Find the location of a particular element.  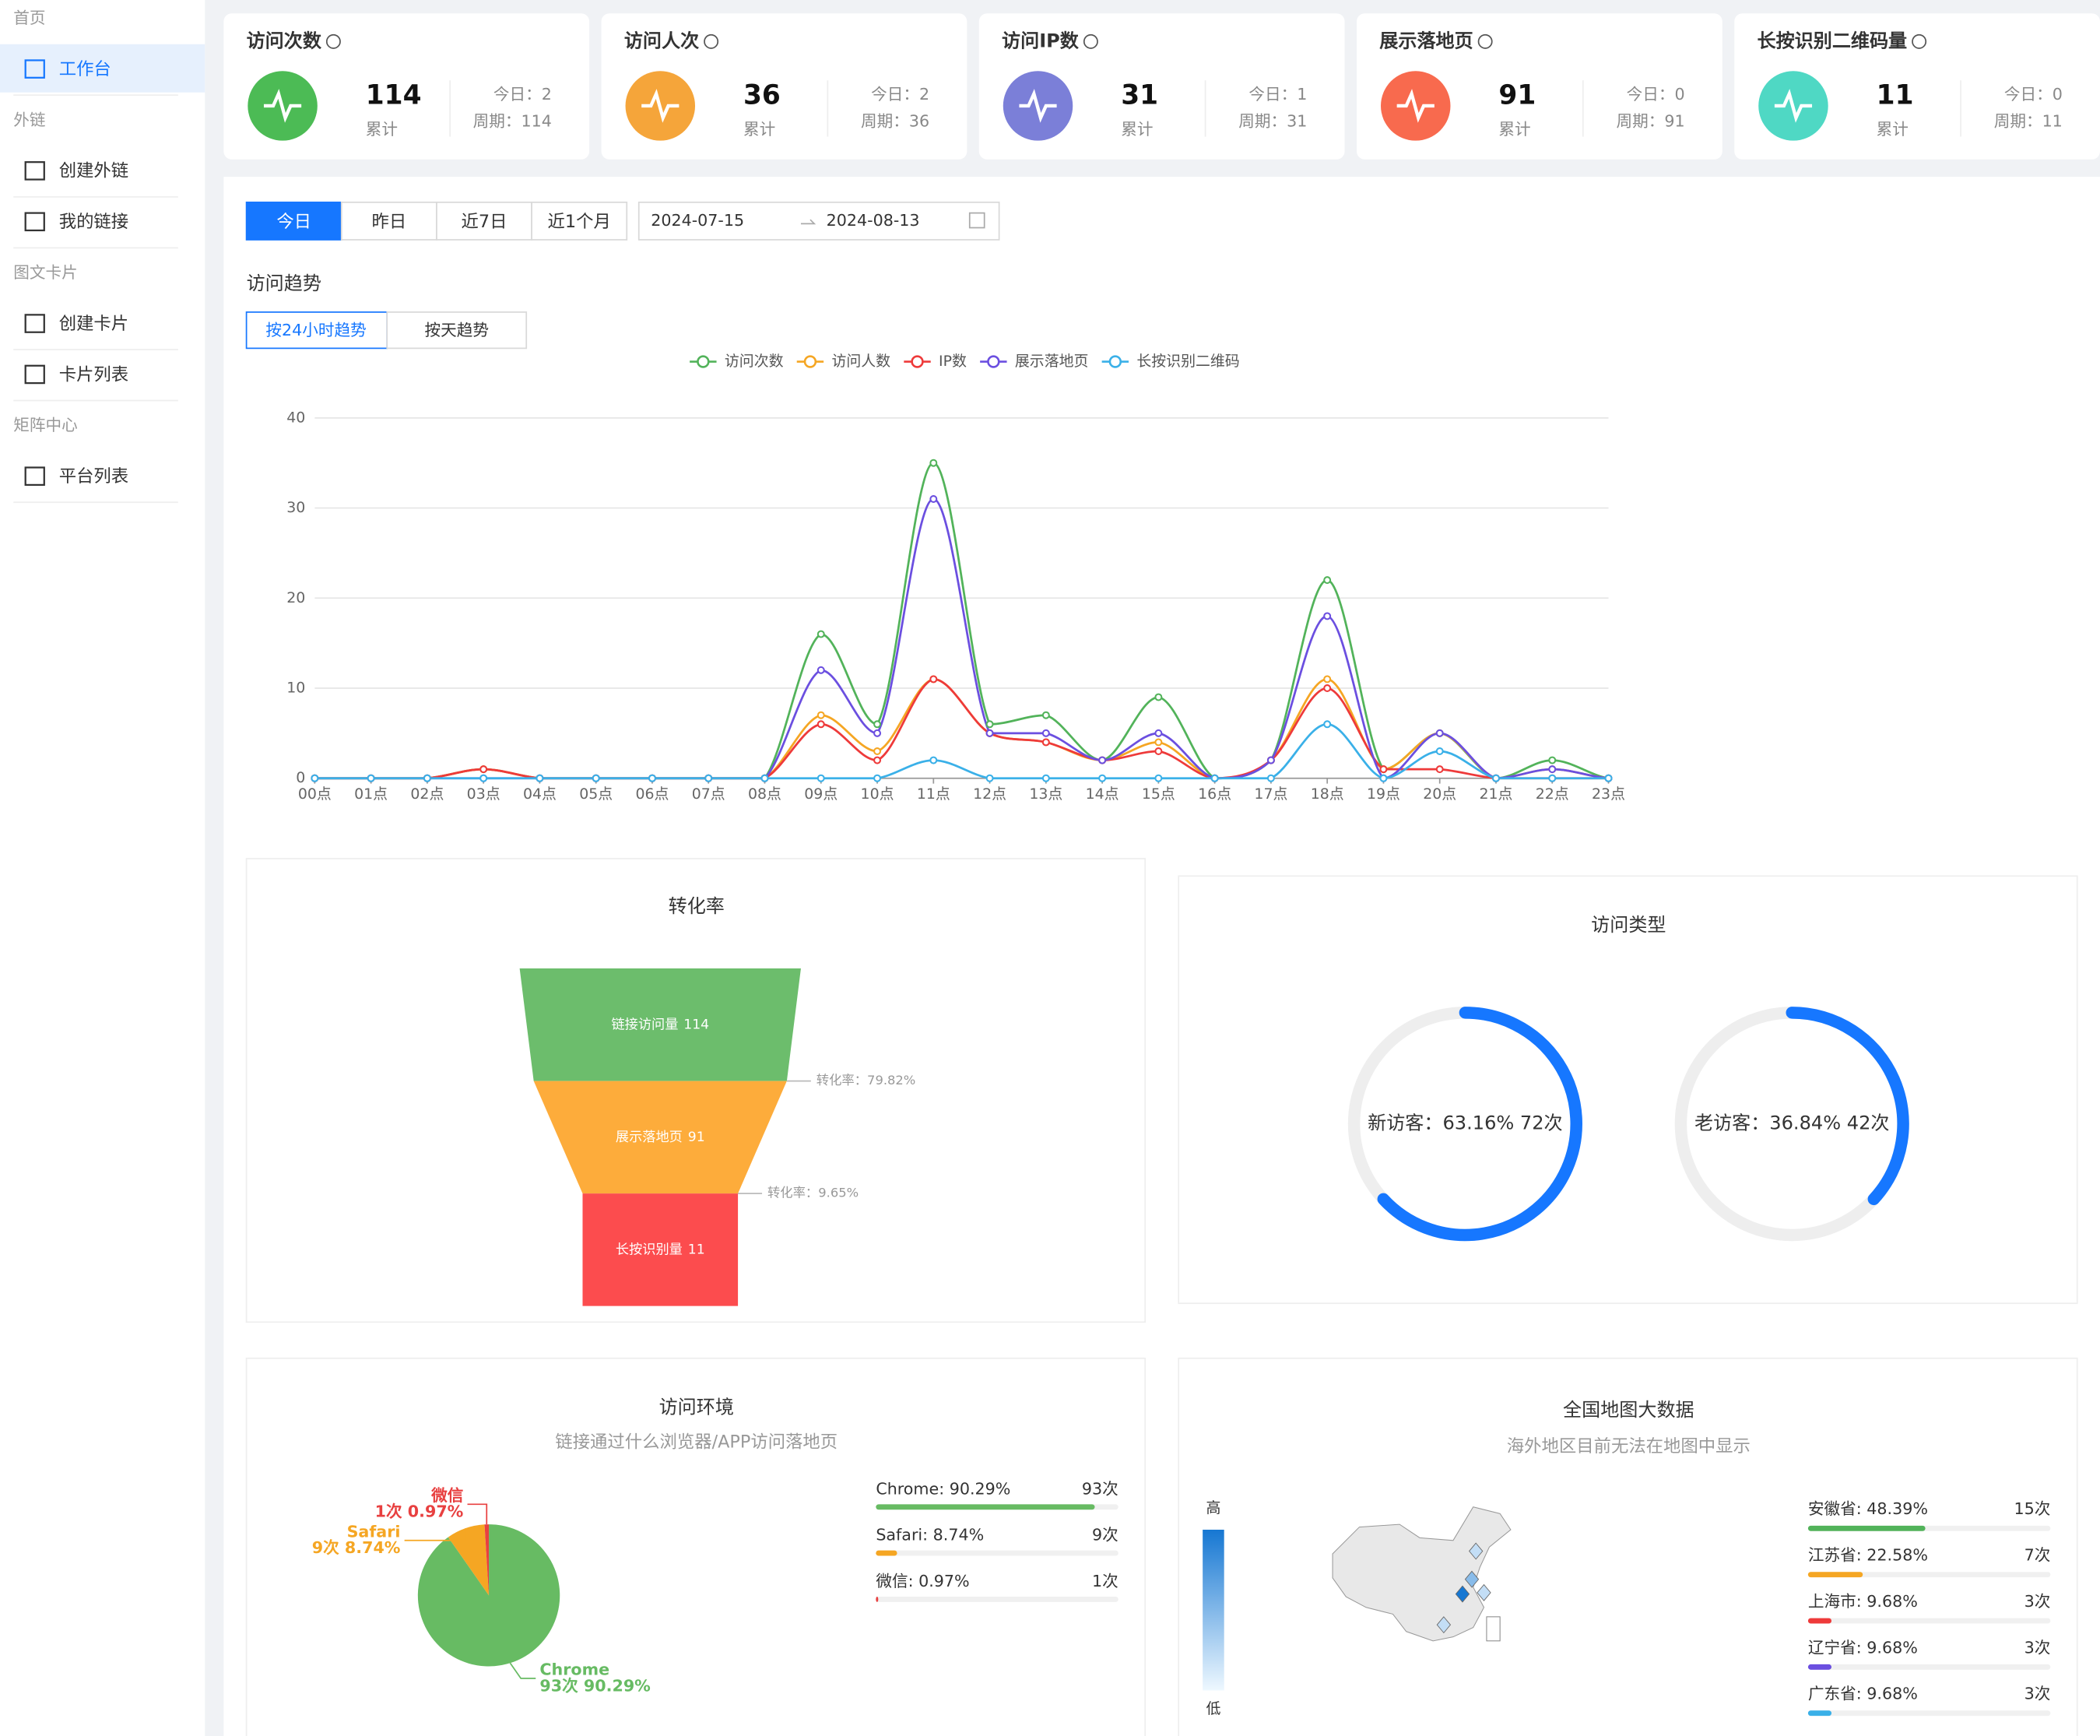

x-tick-label: 15点 is located at coordinates (1158, 794).